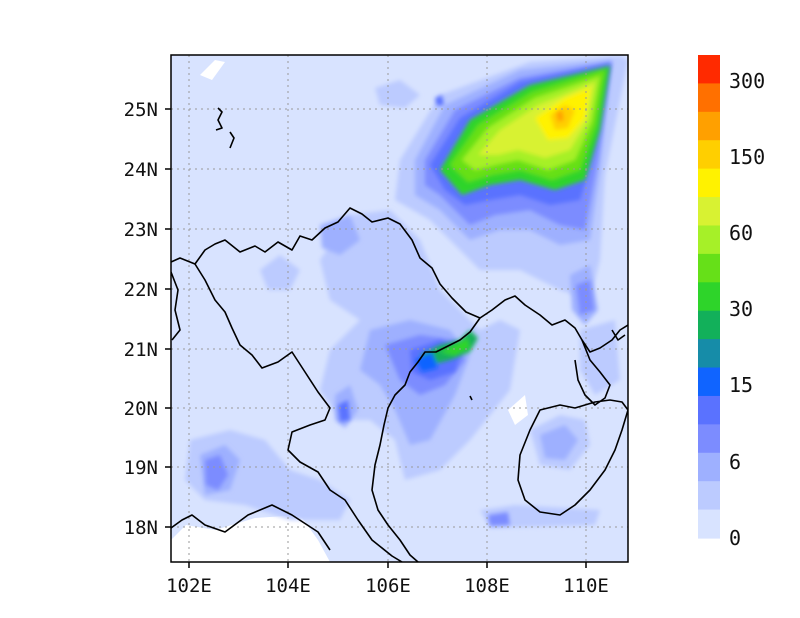 The width and height of the screenshot is (800, 618). I want to click on y-tick-label: 22N, so click(141, 290).